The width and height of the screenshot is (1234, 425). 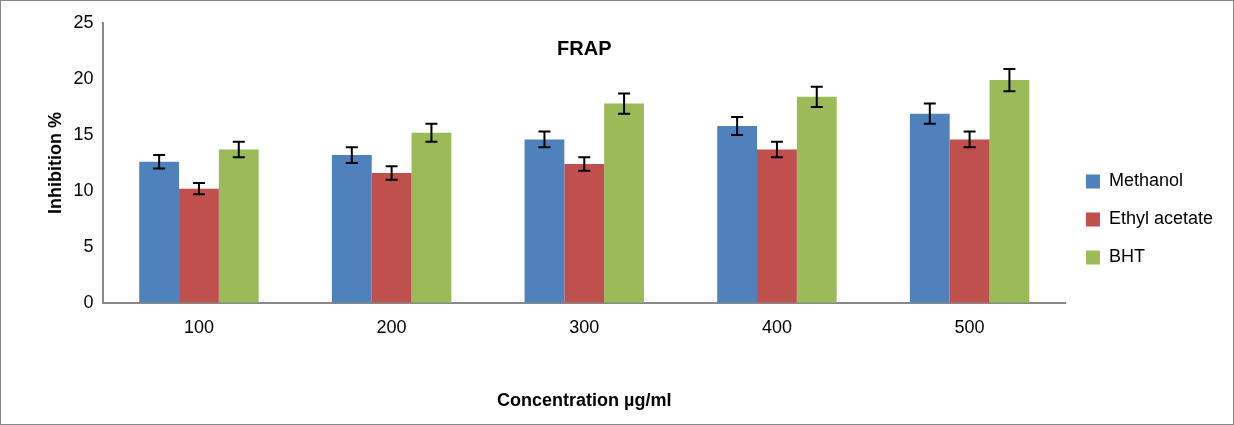 What do you see at coordinates (54, 162) in the screenshot?
I see `y-axis-title: Inhibition %` at bounding box center [54, 162].